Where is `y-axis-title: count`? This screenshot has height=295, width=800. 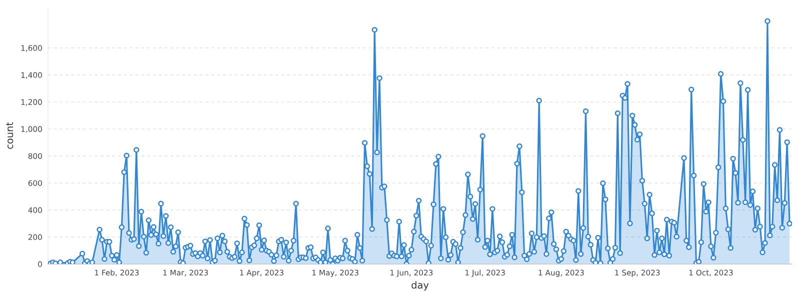
y-axis-title: count is located at coordinates (10, 135).